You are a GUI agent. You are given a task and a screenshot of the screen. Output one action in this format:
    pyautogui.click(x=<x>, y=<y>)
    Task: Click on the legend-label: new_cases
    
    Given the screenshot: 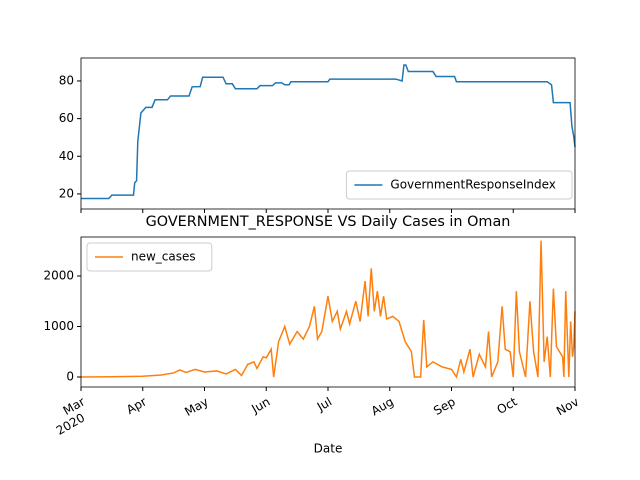 What is the action you would take?
    pyautogui.click(x=163, y=257)
    